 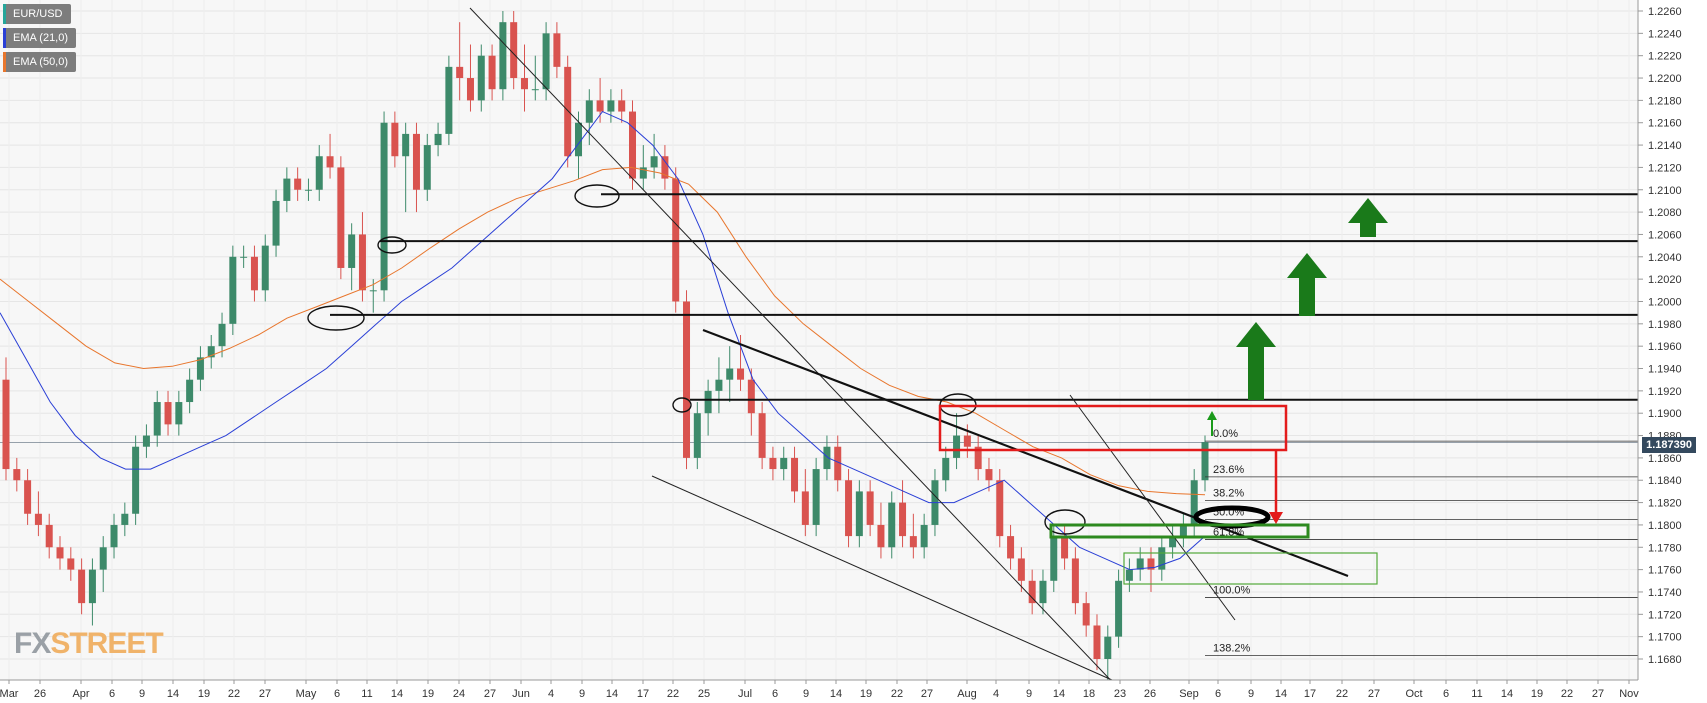 What do you see at coordinates (1665, 593) in the screenshot?
I see `y-tick-label: 1.1740` at bounding box center [1665, 593].